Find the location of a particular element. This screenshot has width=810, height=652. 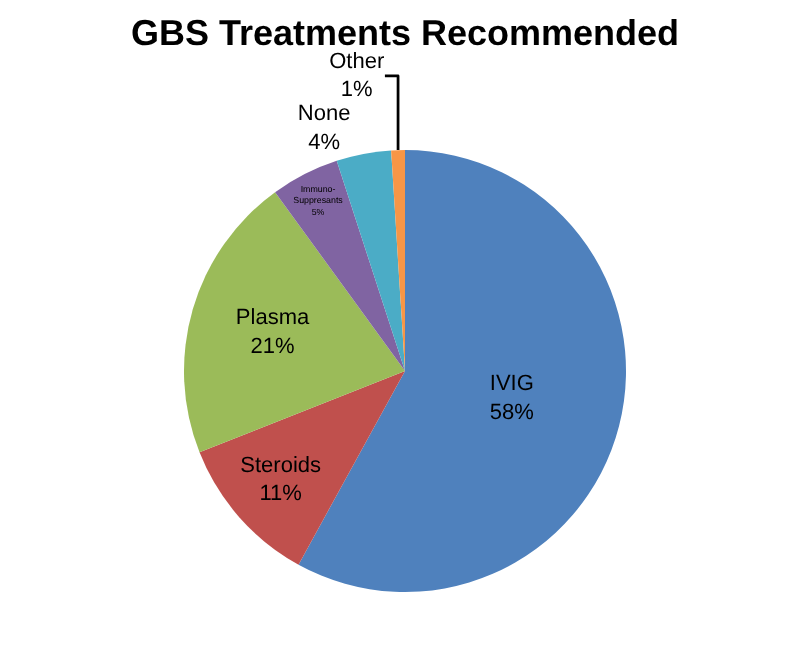

slice-label: Steroids is located at coordinates (281, 465).